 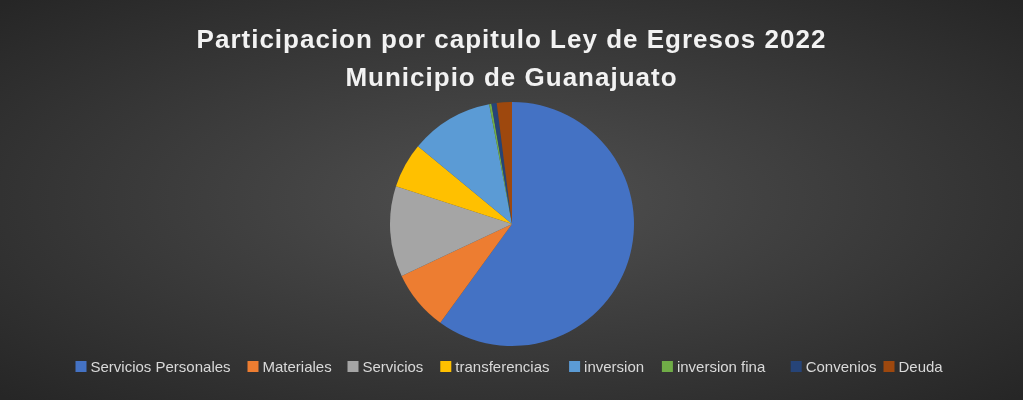 I want to click on legend-label: Servicios, so click(x=393, y=366).